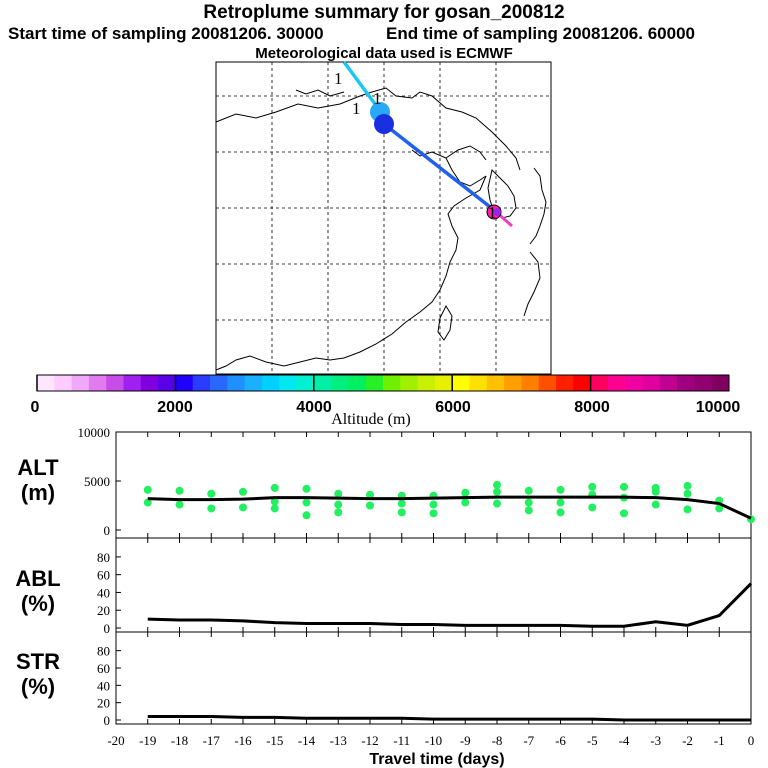  I want to click on y-tick-label: 5000, so click(97, 481).